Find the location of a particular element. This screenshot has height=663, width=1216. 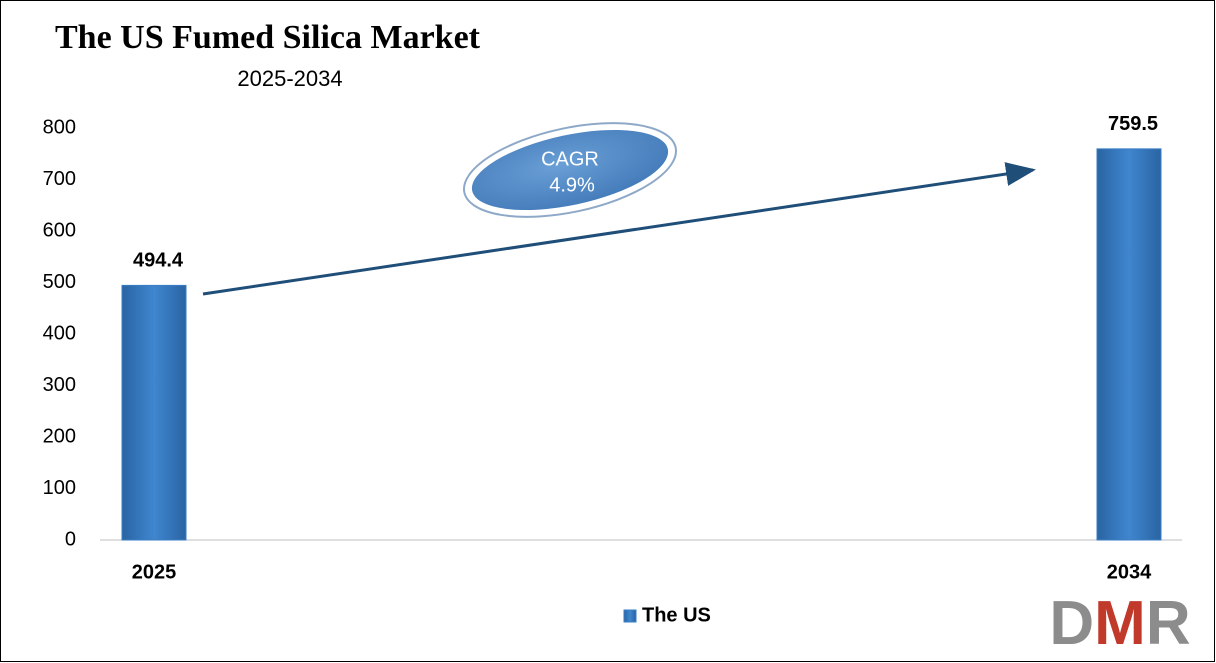

y-tick-label: 500 is located at coordinates (59, 282).